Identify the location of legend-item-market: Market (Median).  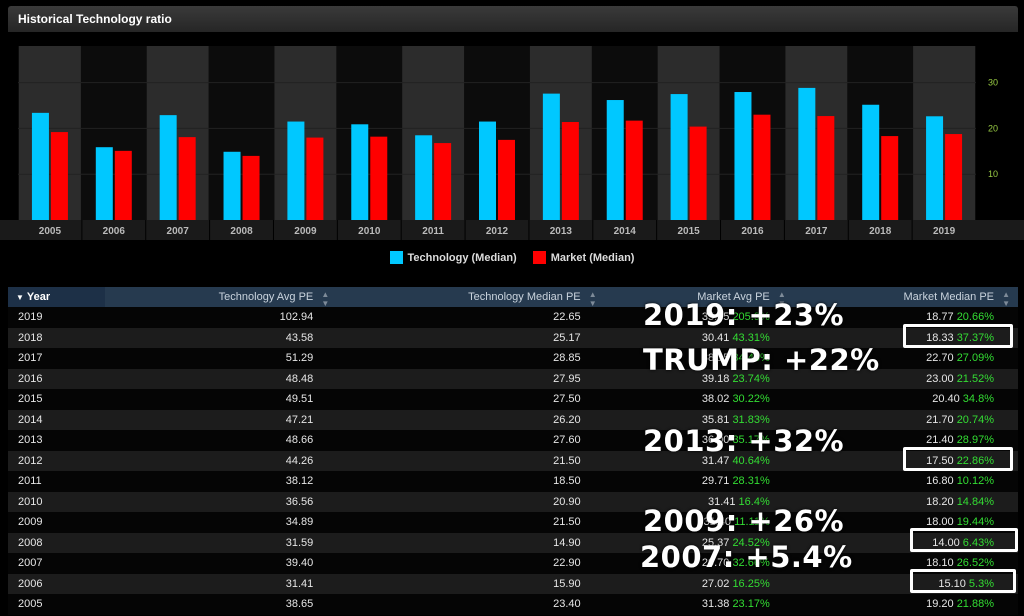
(583, 257).